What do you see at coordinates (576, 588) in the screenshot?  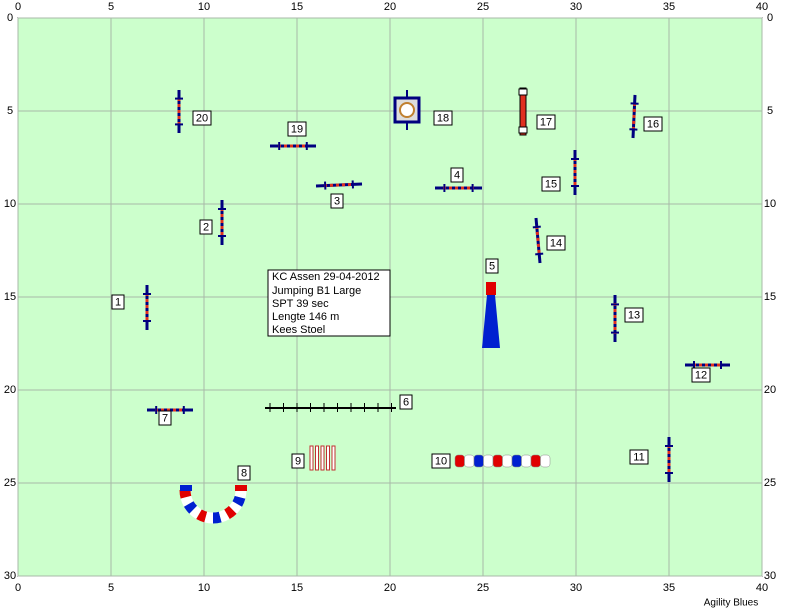 I see `x-tick-label: 30` at bounding box center [576, 588].